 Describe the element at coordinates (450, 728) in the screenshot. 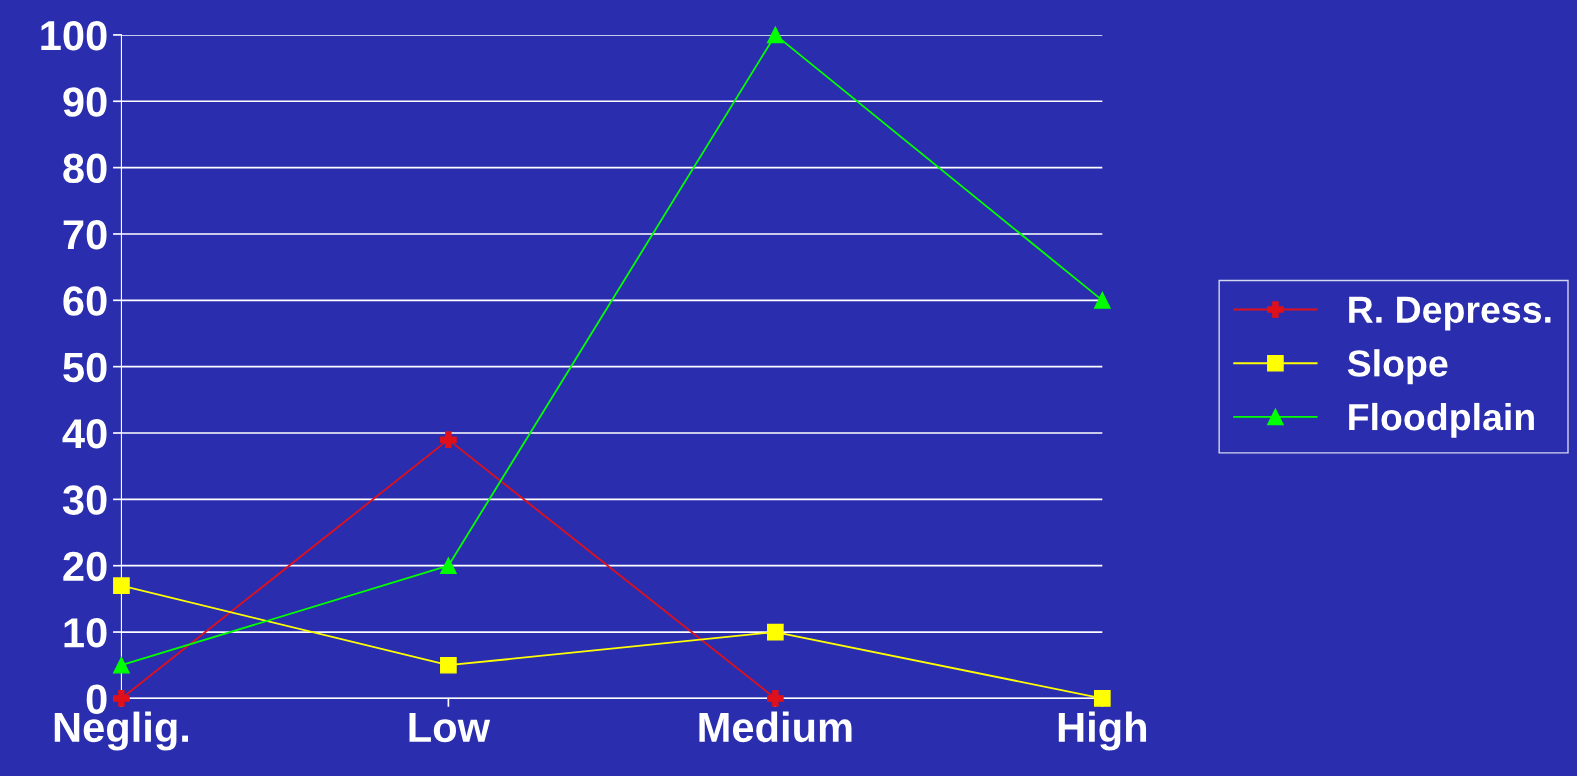

I see `x-tick-label: Low` at that location.